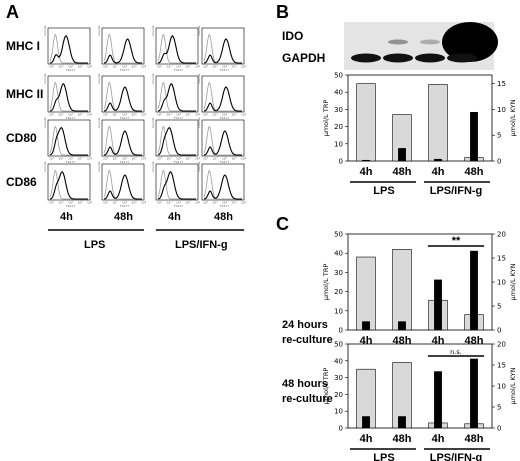  Describe the element at coordinates (383, 191) in the screenshot. I see `group-label-lps: LPS` at that location.